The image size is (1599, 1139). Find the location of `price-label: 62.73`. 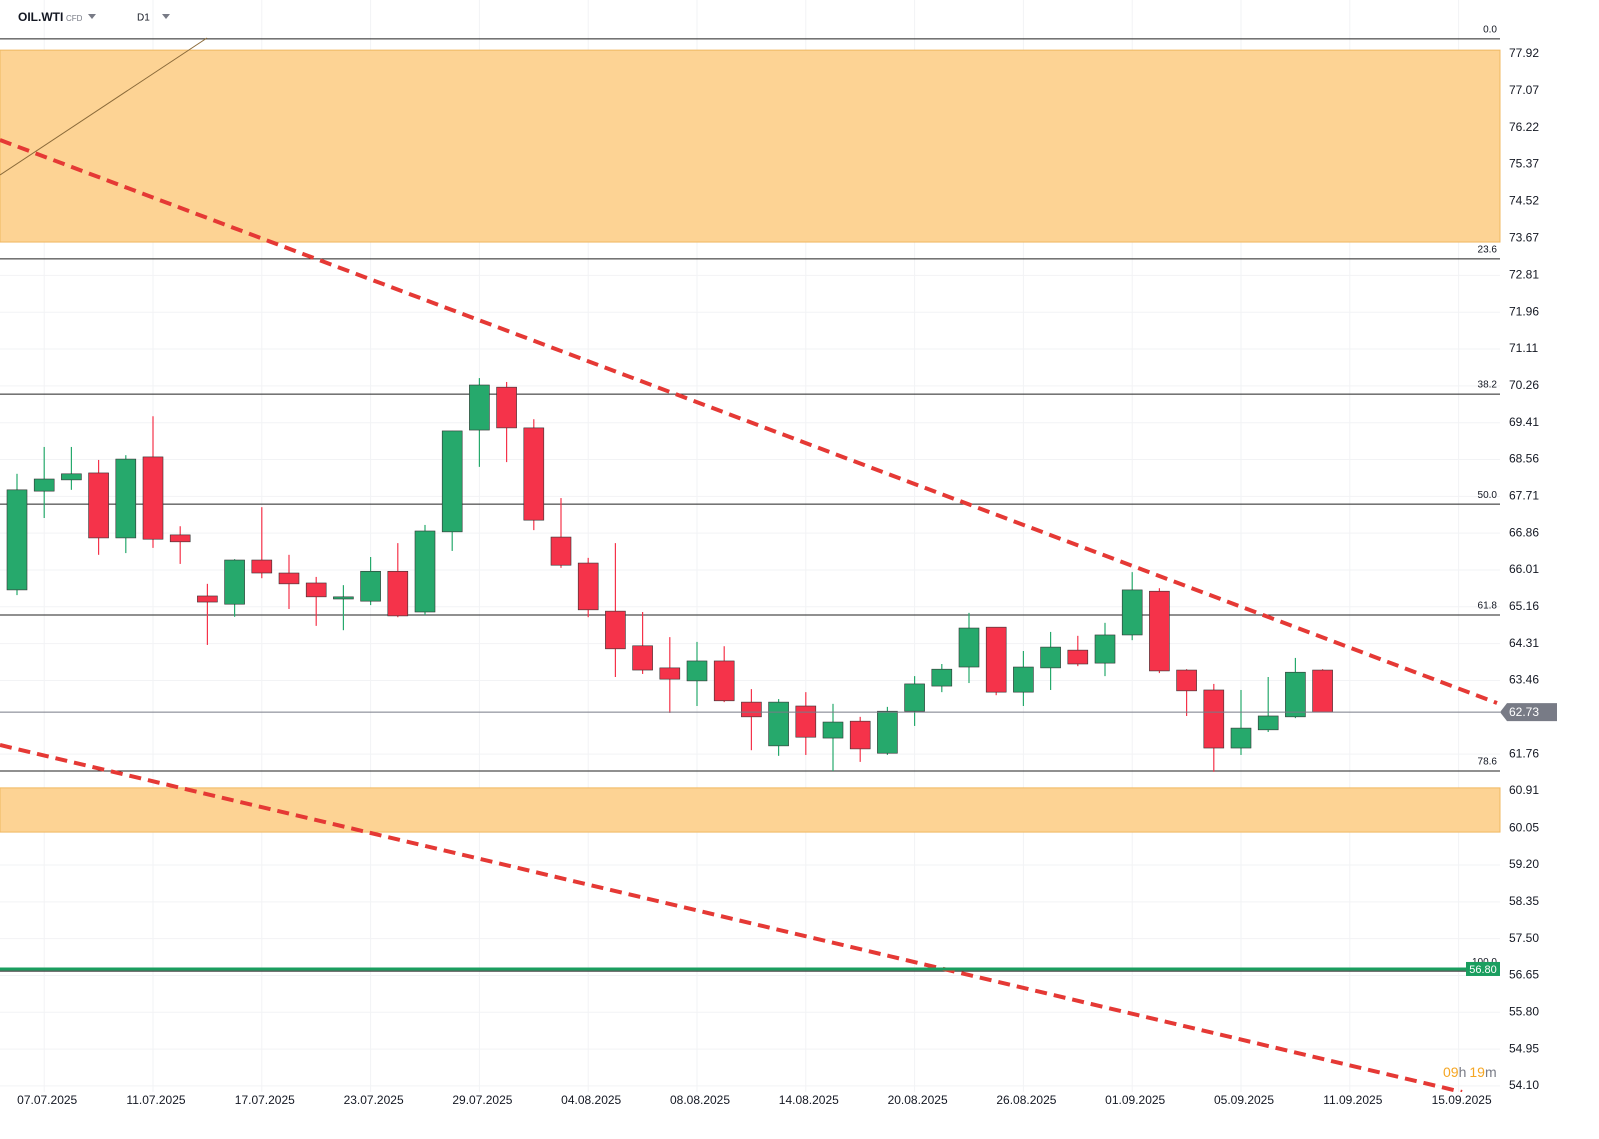

price-label: 62.73 is located at coordinates (1524, 712).